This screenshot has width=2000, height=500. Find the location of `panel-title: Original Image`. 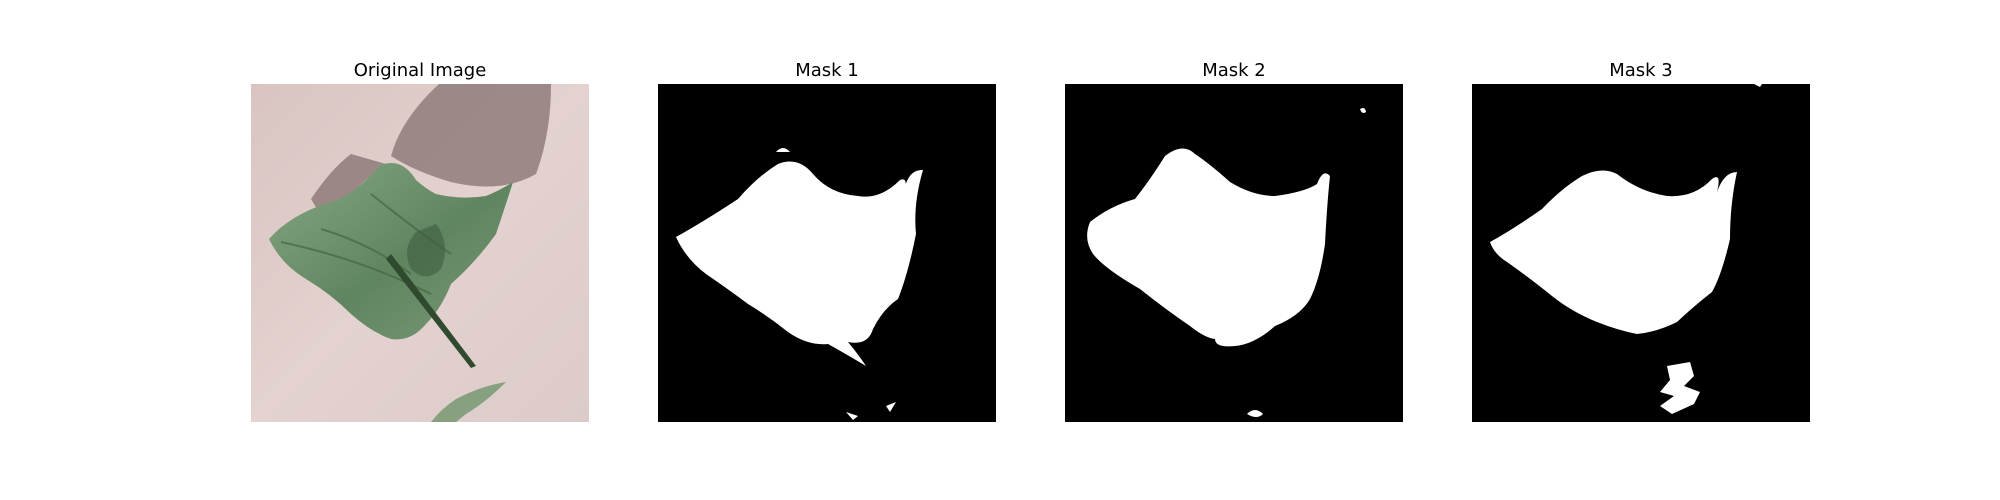

panel-title: Original Image is located at coordinates (420, 70).